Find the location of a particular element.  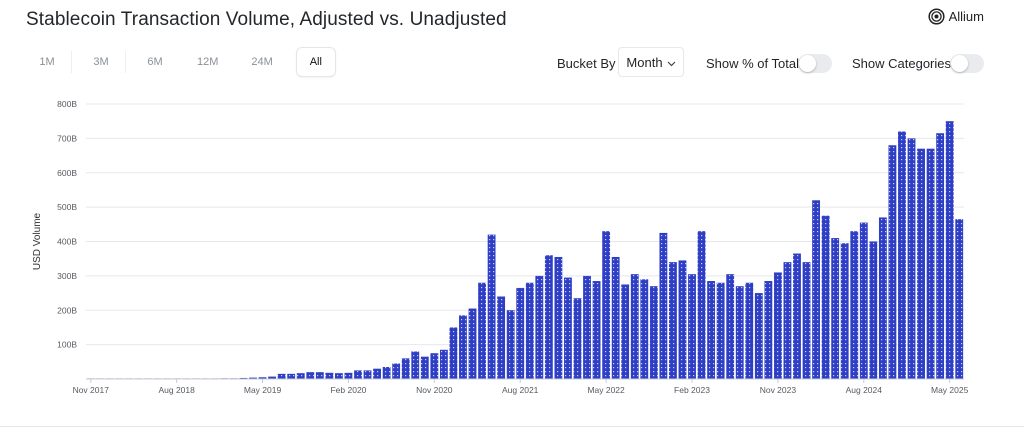

brand-logo: Allium is located at coordinates (956, 16).